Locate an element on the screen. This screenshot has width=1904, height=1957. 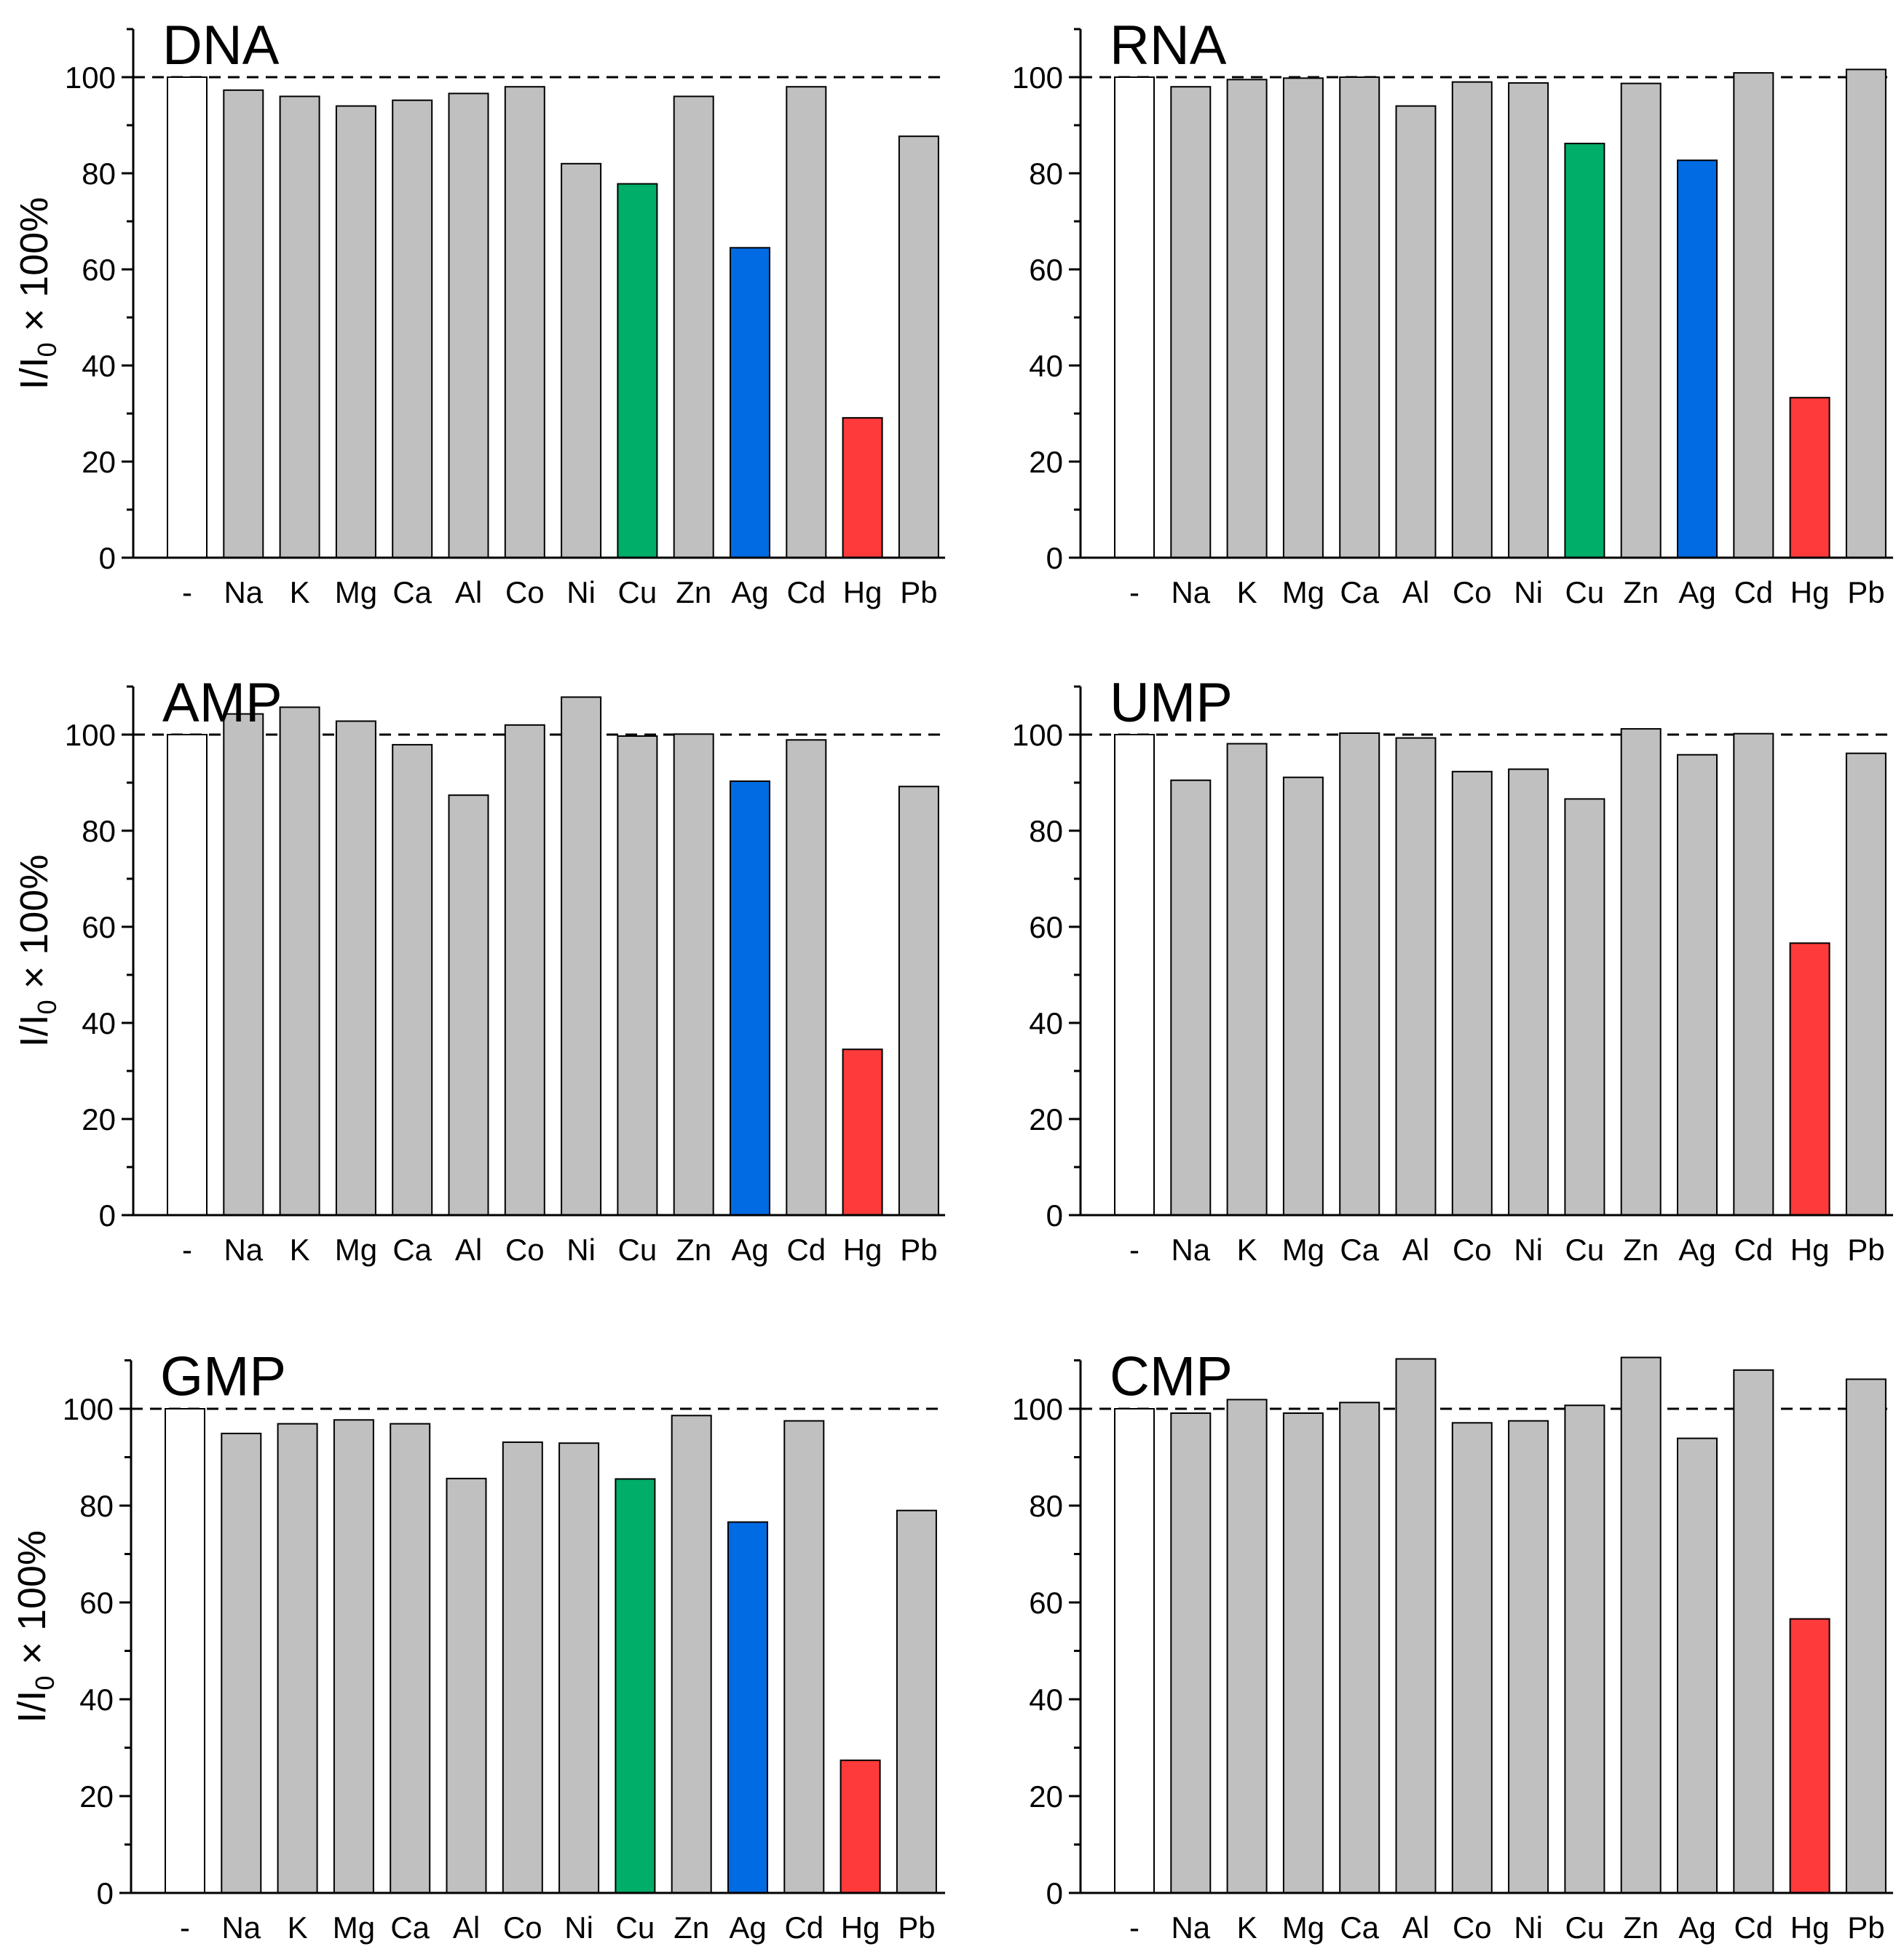
bar-cmp-control is located at coordinates (1134, 1651).